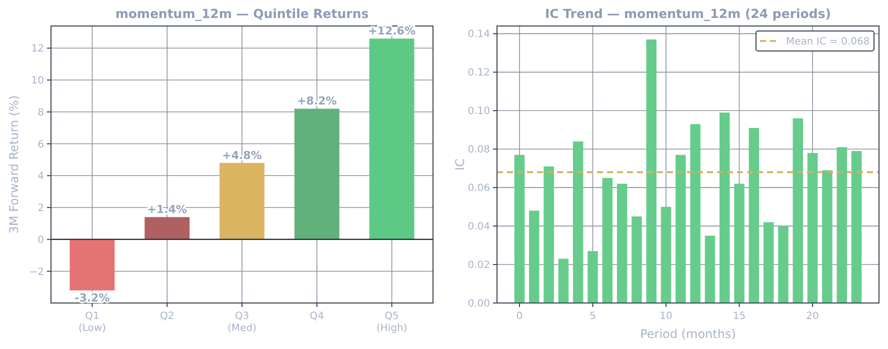 This screenshot has height=349, width=888. What do you see at coordinates (41, 112) in the screenshot?
I see `y-tick-label: 8` at bounding box center [41, 112].